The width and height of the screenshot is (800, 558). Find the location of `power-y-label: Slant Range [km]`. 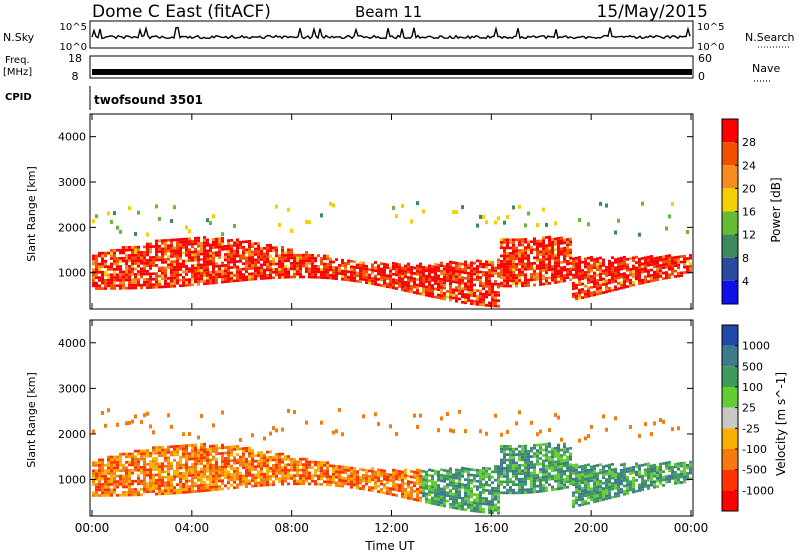

power-y-label: Slant Range [km] is located at coordinates (31, 214).